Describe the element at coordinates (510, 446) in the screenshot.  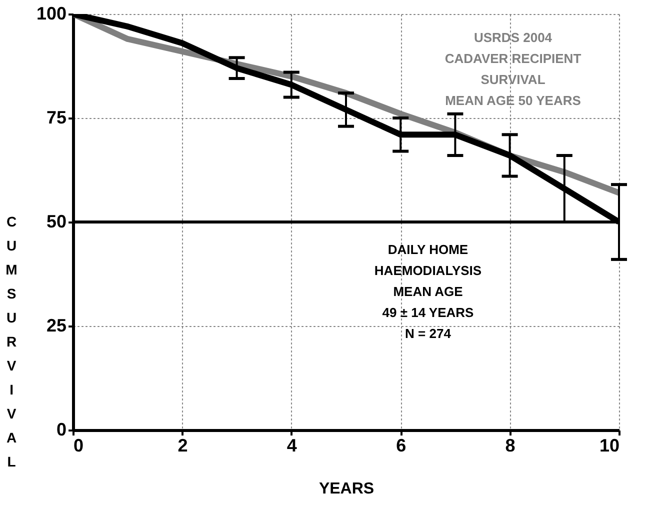
I see `x-tick-label: 8` at that location.